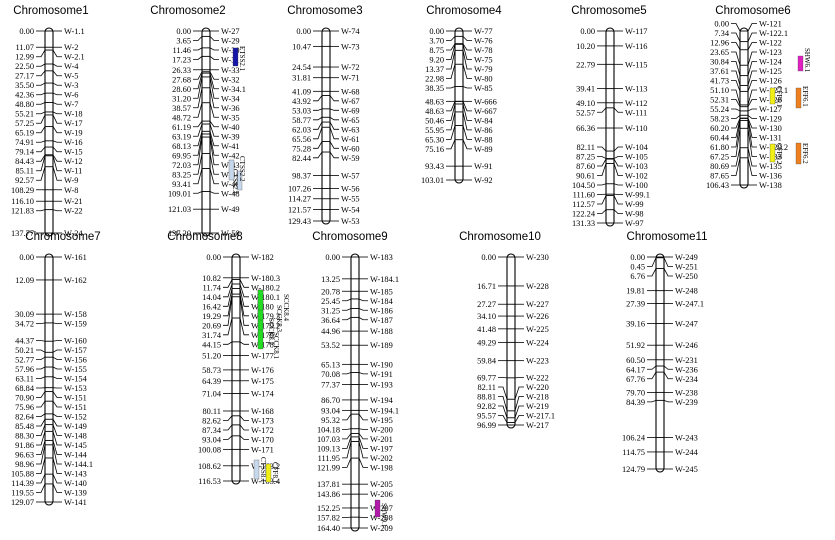 This screenshot has width=835, height=540. I want to click on qtl-label: EFF6.1, so click(805, 96).